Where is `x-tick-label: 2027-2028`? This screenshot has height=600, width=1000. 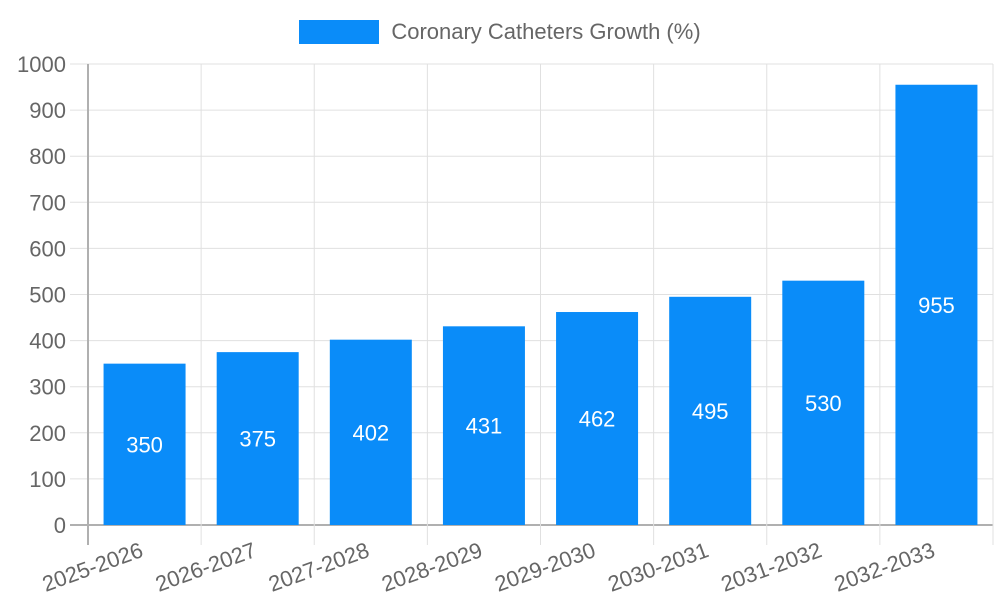 x-tick-label: 2027-2028 is located at coordinates (318, 566).